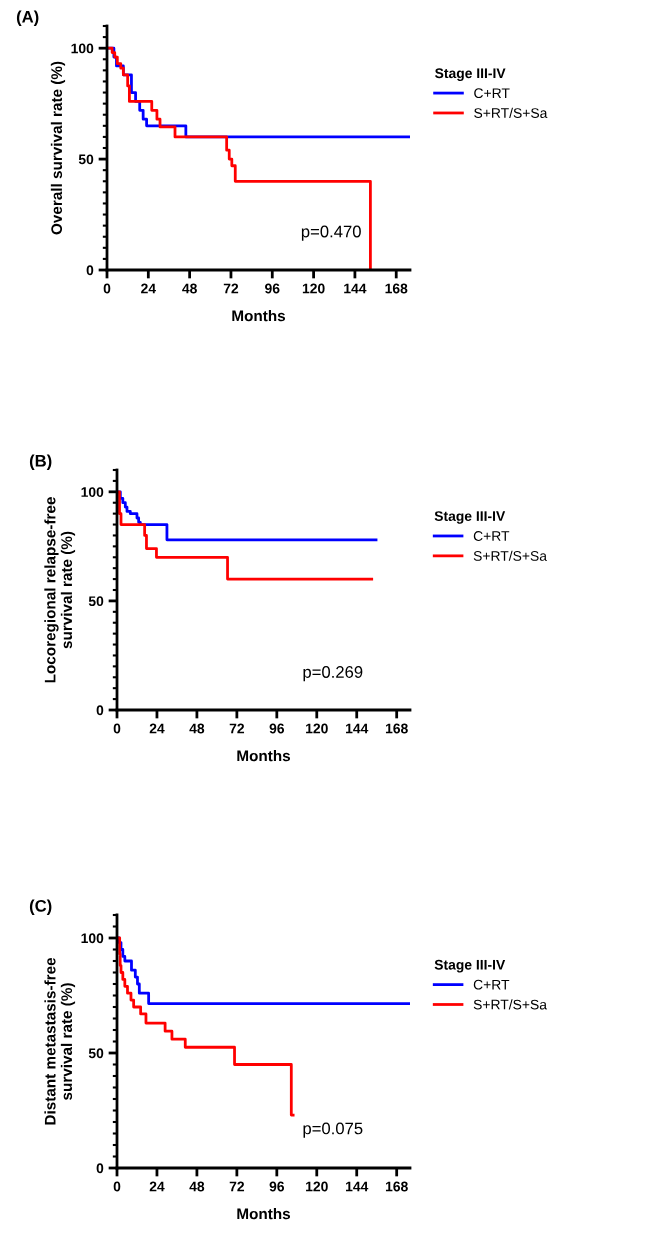 Image resolution: width=646 pixels, height=1237 pixels. I want to click on y-axis-title: Distant metastasis-free survival rate (%), so click(60, 1041).